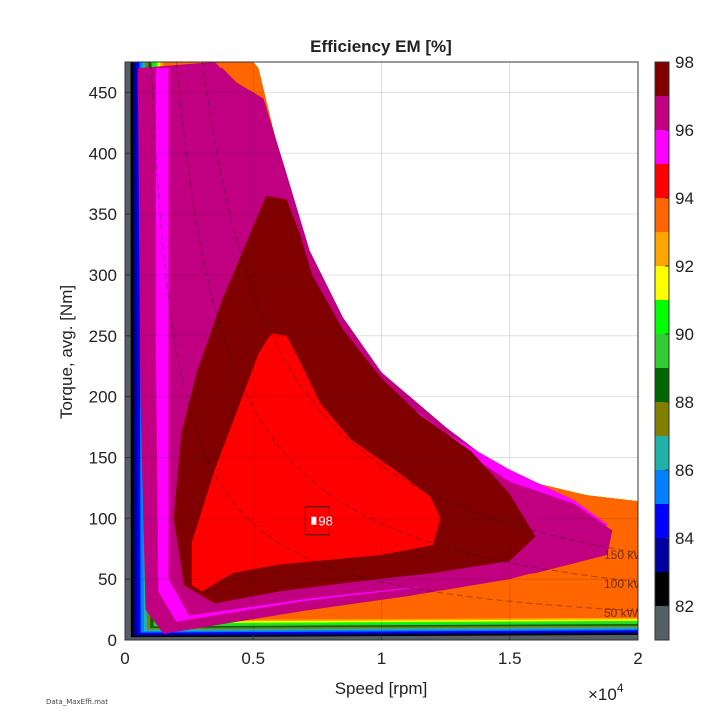  I want to click on colorbar-tick-label: 82, so click(684, 606).